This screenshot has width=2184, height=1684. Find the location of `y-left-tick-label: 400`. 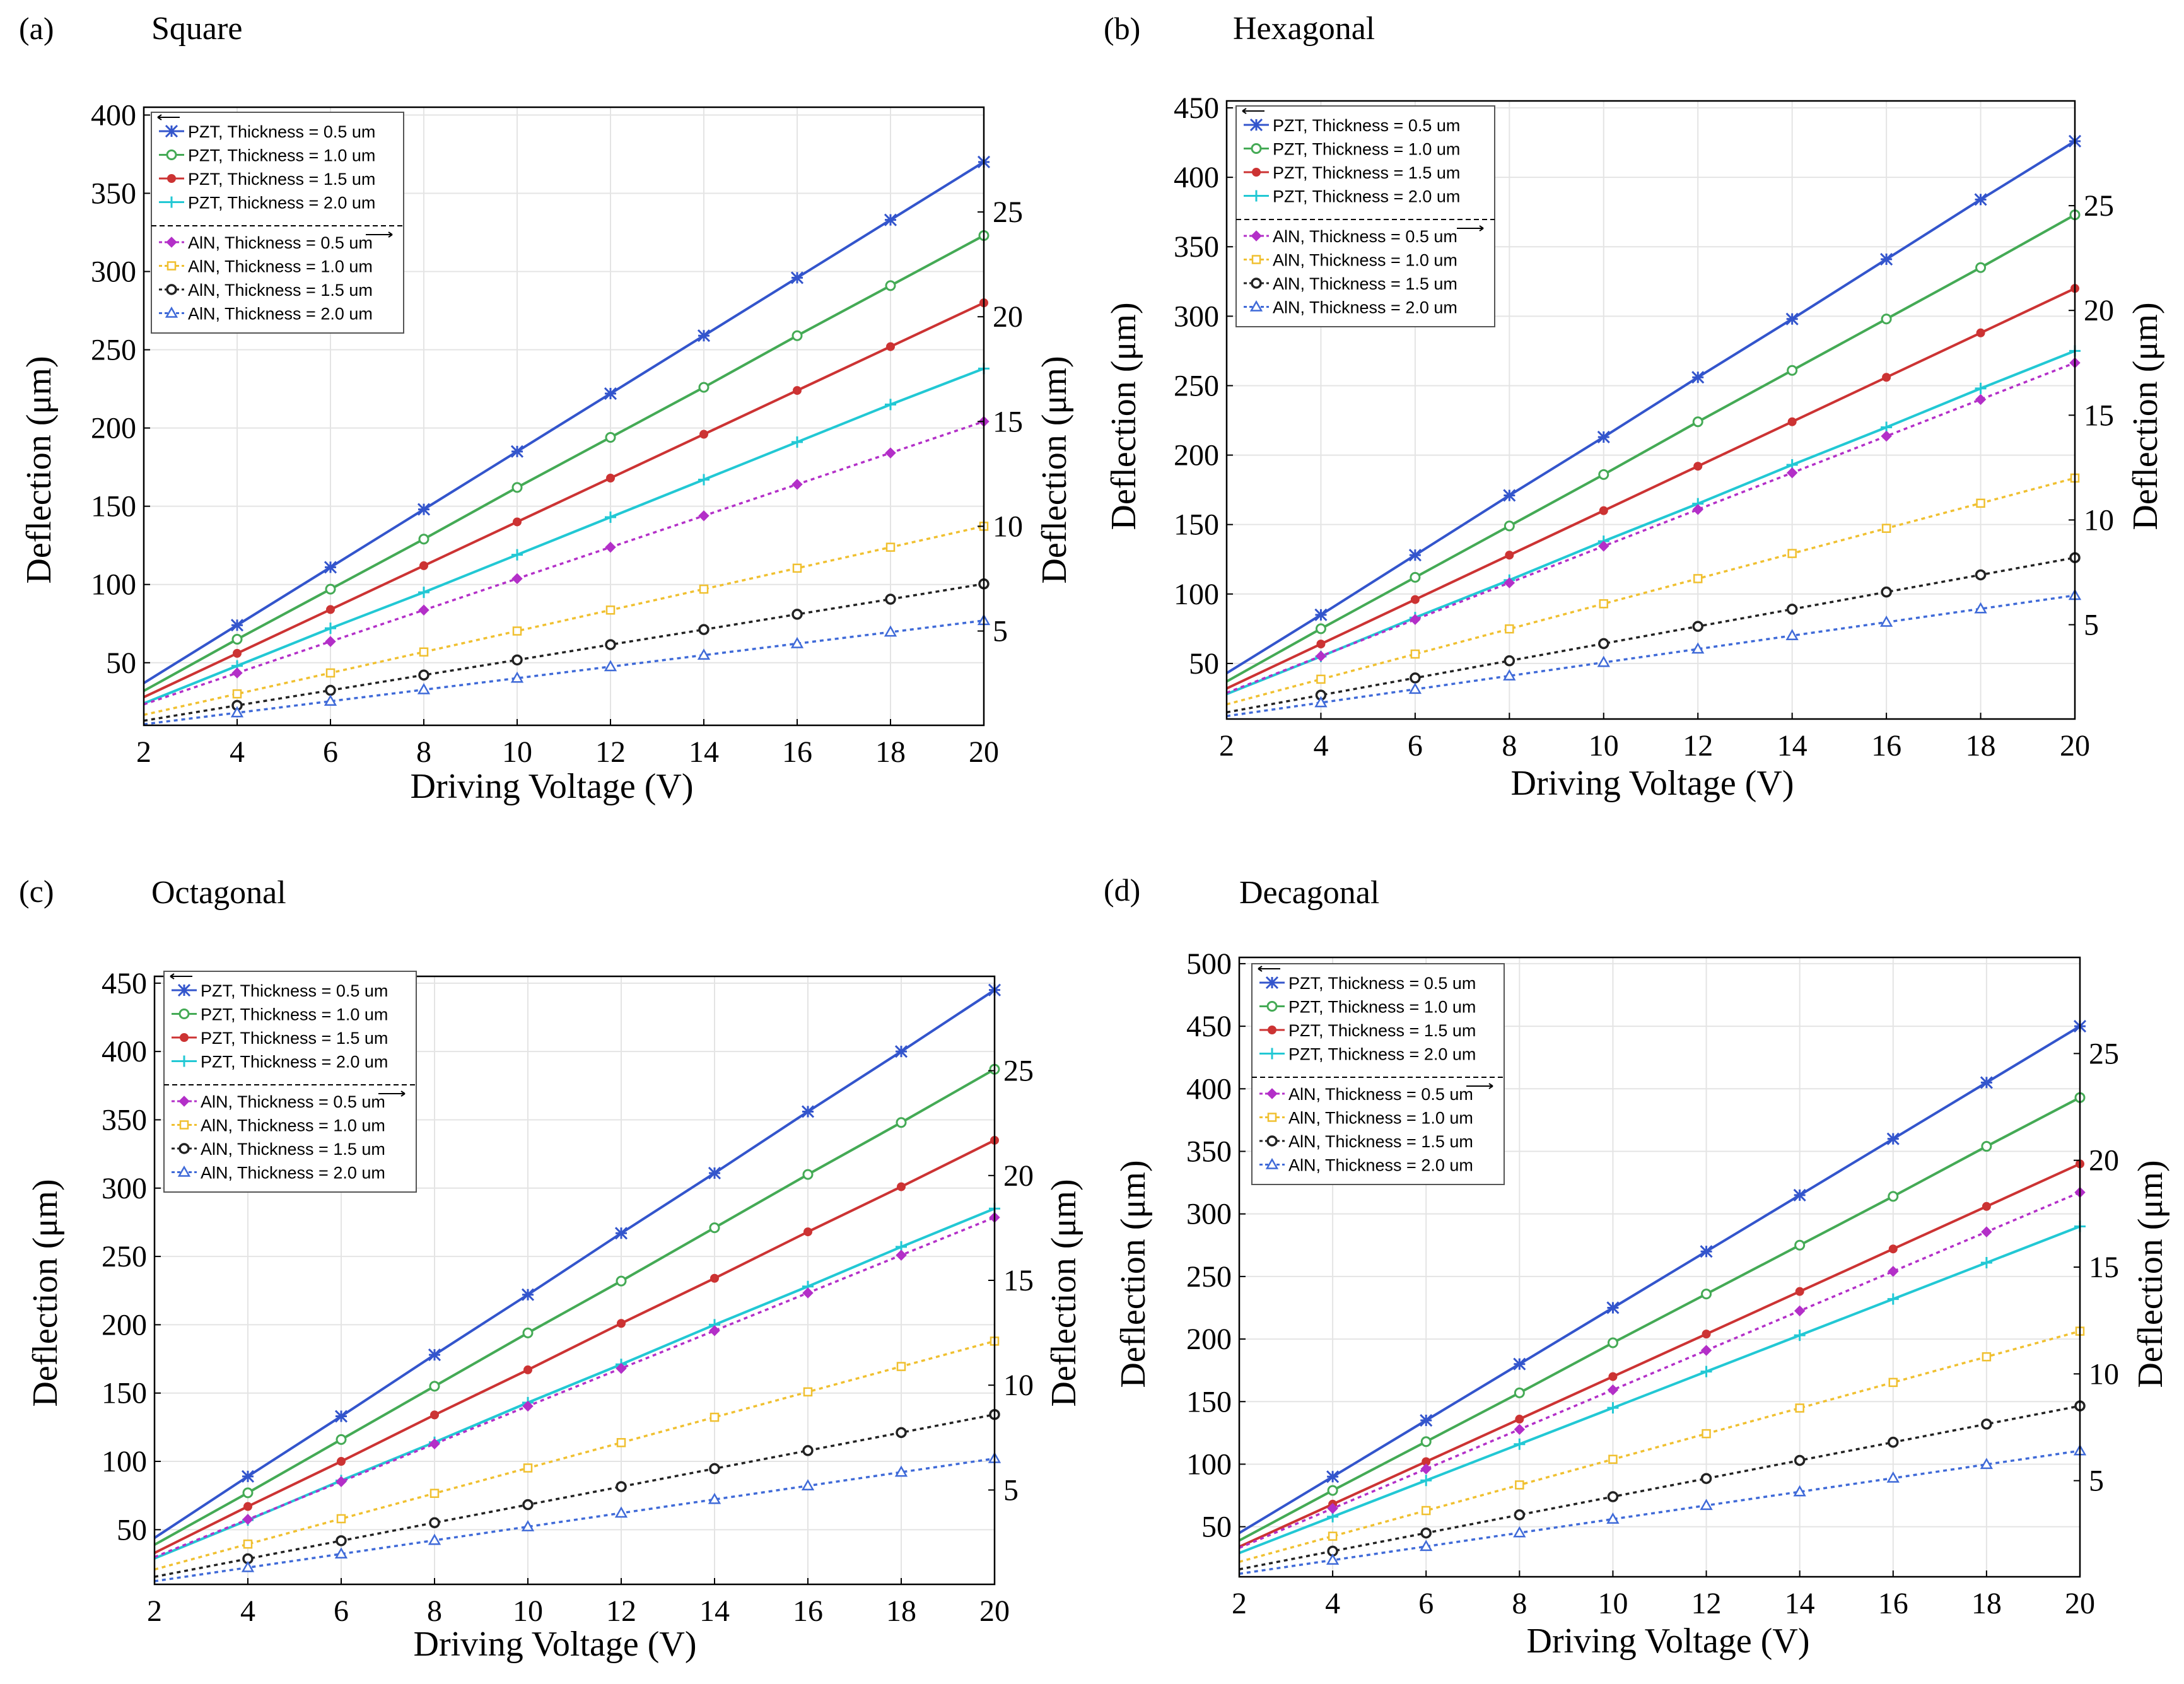

y-left-tick-label: 400 is located at coordinates (1209, 1089).